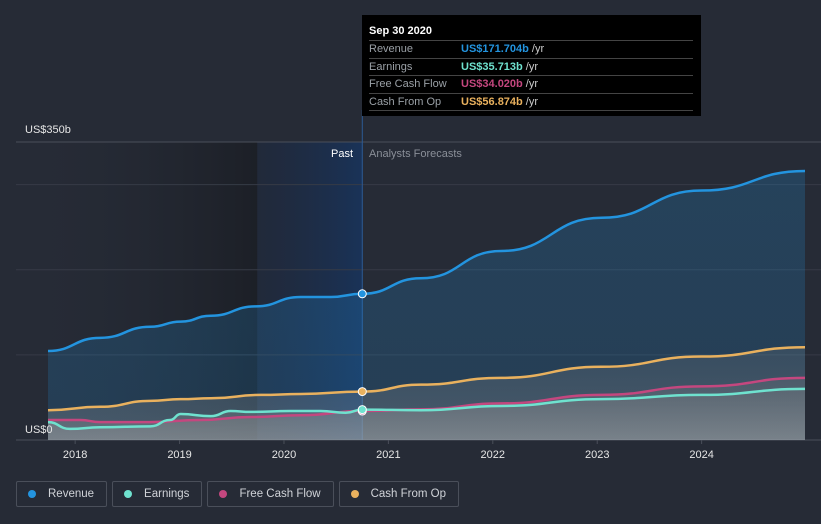 The image size is (821, 524). What do you see at coordinates (362, 294) in the screenshot?
I see `marker-revenue` at bounding box center [362, 294].